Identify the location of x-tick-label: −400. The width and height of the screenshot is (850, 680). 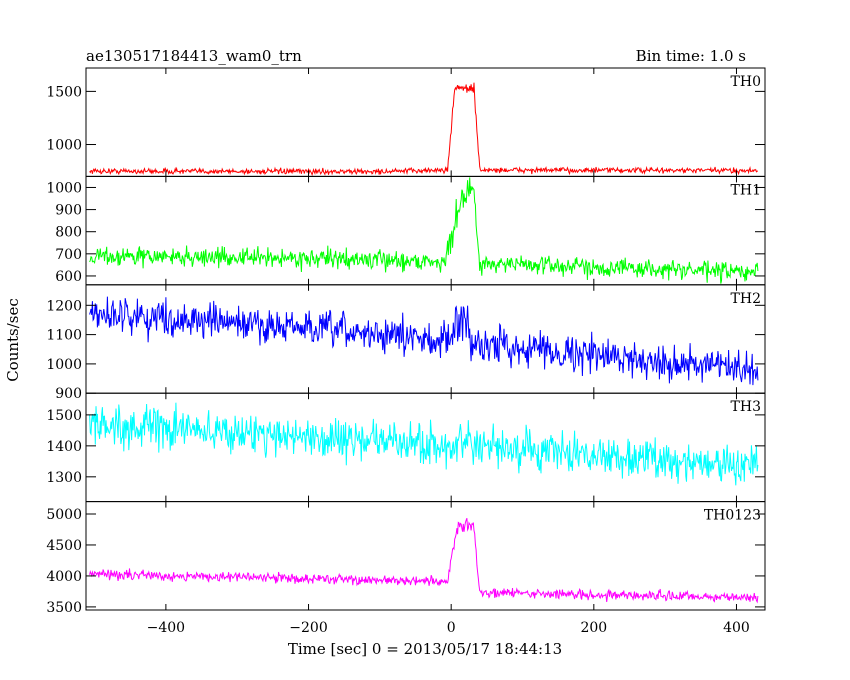
(166, 628).